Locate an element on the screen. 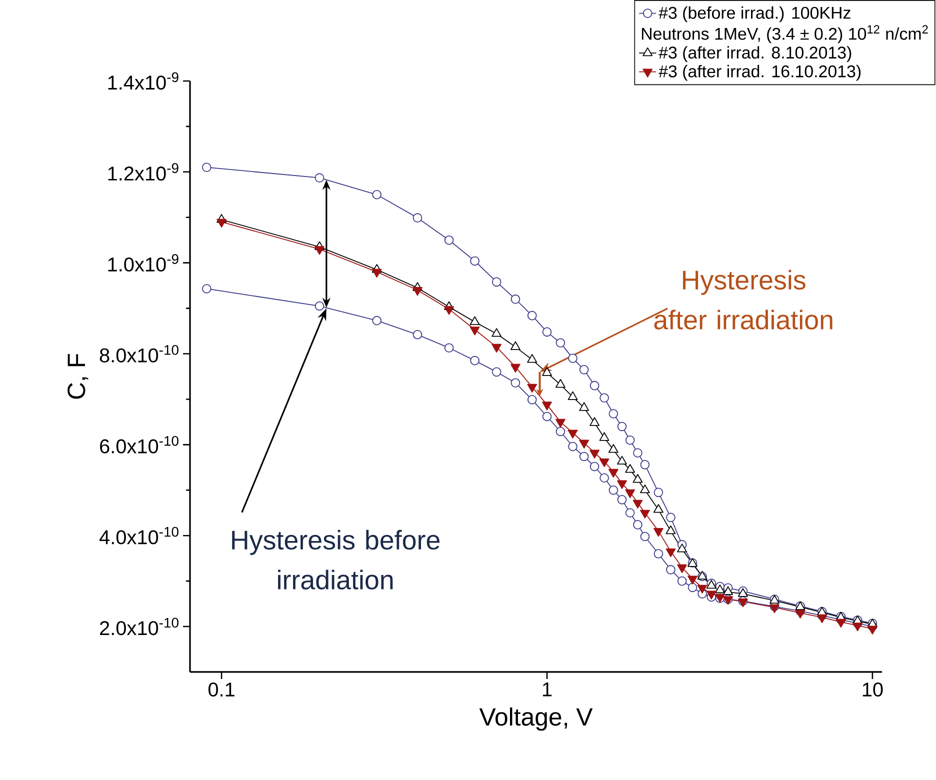 This screenshot has width=936, height=780. legend-label: #3 (after irrad. 8.10.2013) is located at coordinates (755, 54).